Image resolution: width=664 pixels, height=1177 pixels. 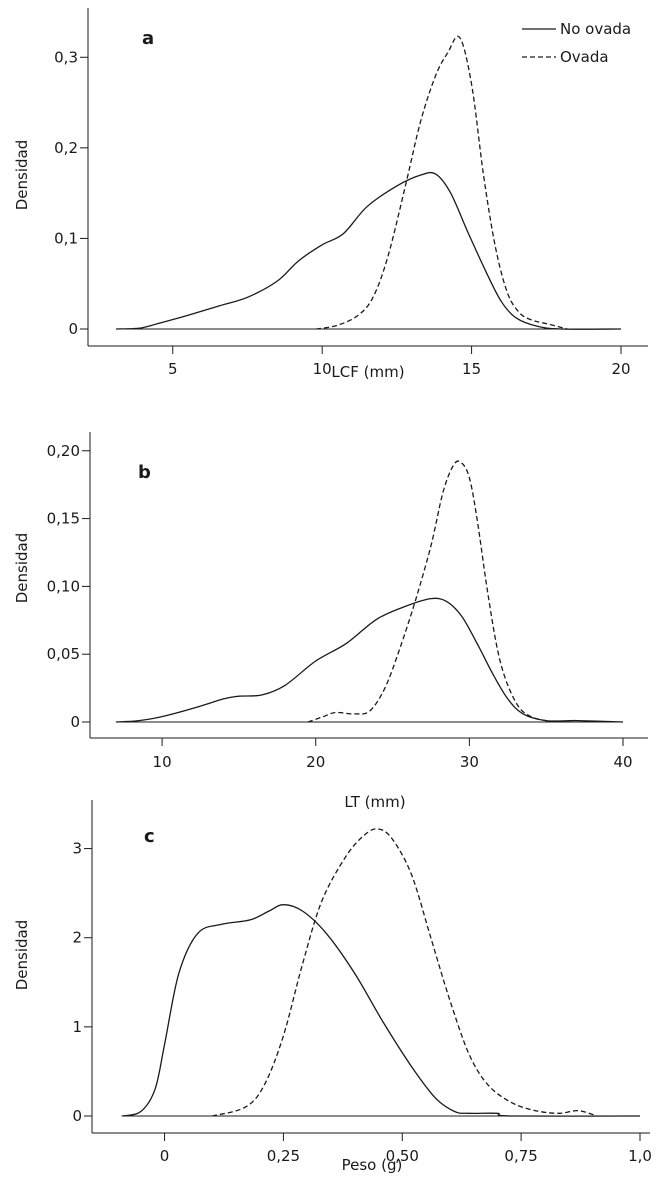 What do you see at coordinates (165, 1156) in the screenshot?
I see `x-tick-label: 0` at bounding box center [165, 1156].